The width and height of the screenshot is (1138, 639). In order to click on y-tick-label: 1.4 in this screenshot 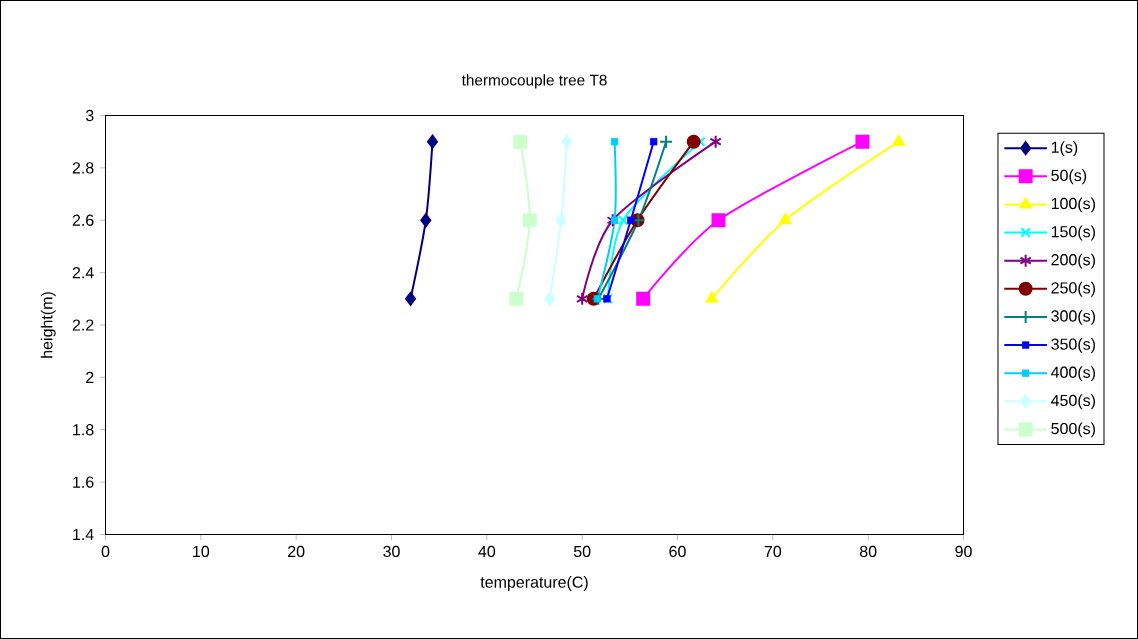, I will do `click(83, 534)`.